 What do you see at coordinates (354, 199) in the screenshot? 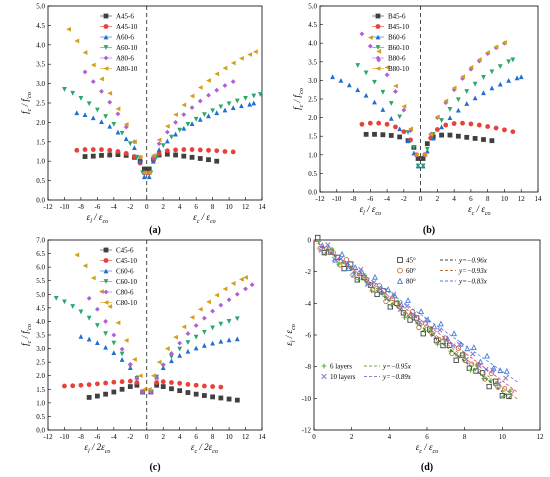
I see `x-tick-label: -8` at bounding box center [354, 199].